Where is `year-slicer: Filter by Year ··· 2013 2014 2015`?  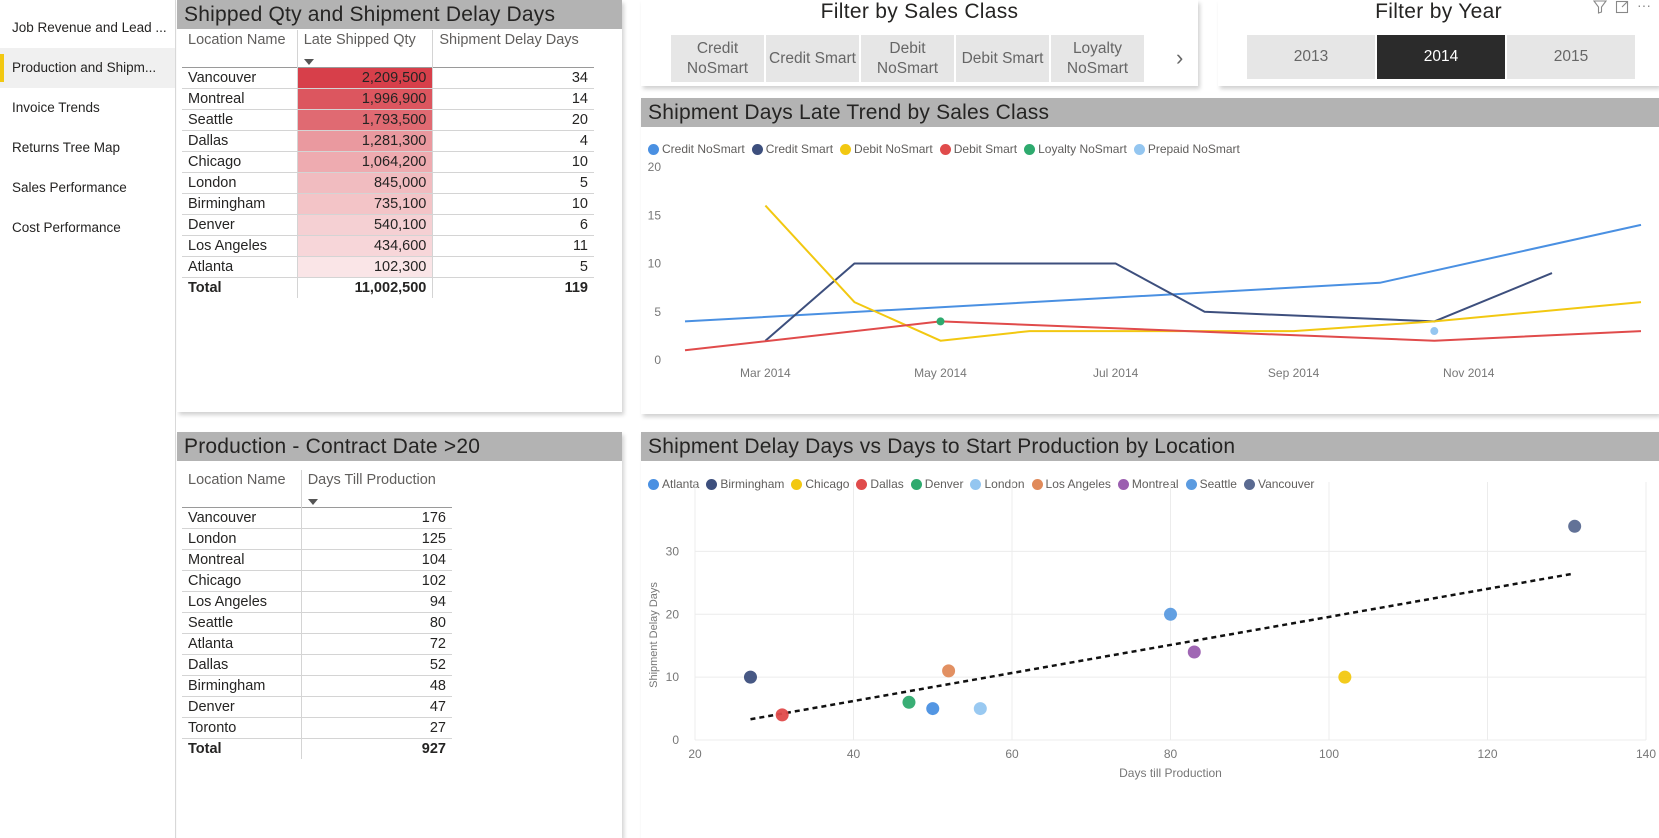 year-slicer: Filter by Year ··· 2013 2014 2015 is located at coordinates (1438, 43).